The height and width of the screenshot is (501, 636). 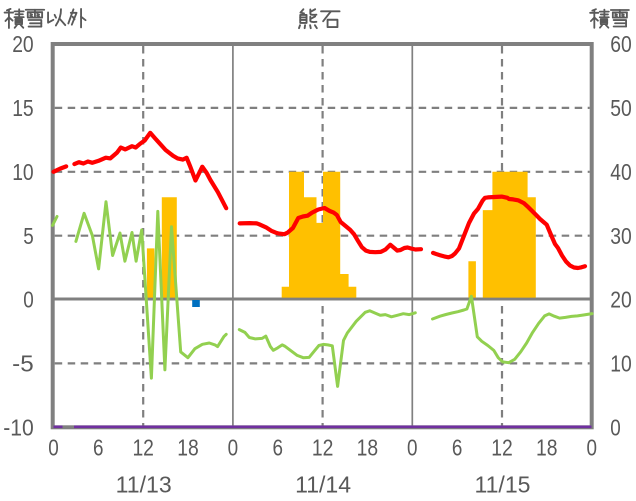 What do you see at coordinates (23, 108) in the screenshot?
I see `svg-text: 15` at bounding box center [23, 108].